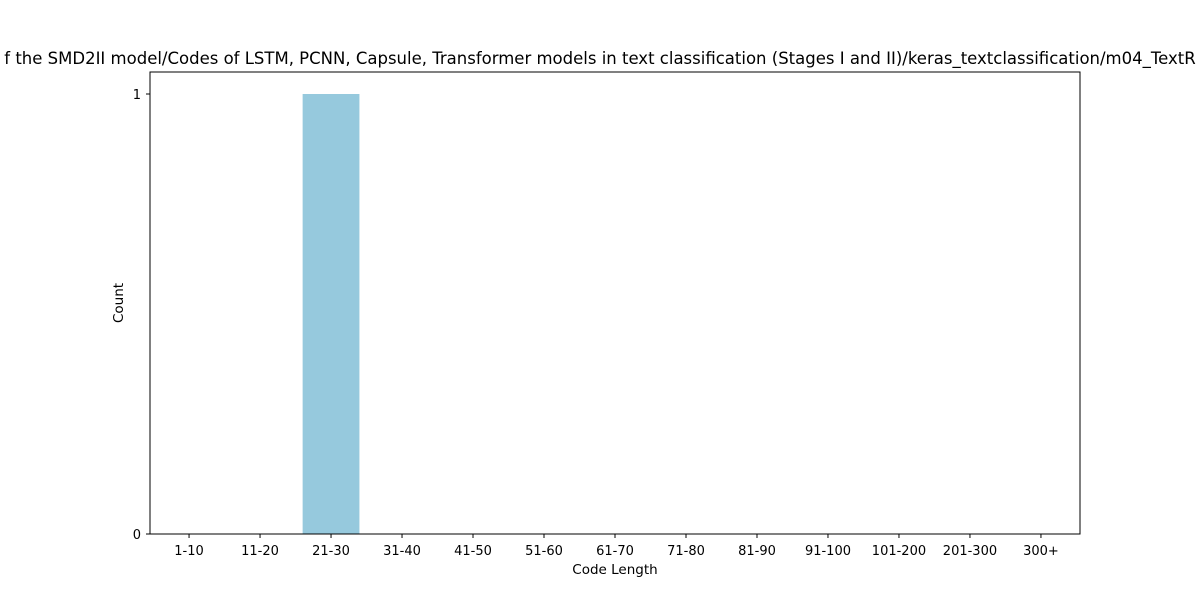 This screenshot has width=1200, height=600. I want to click on x-tick-label: 11-20, so click(260, 551).